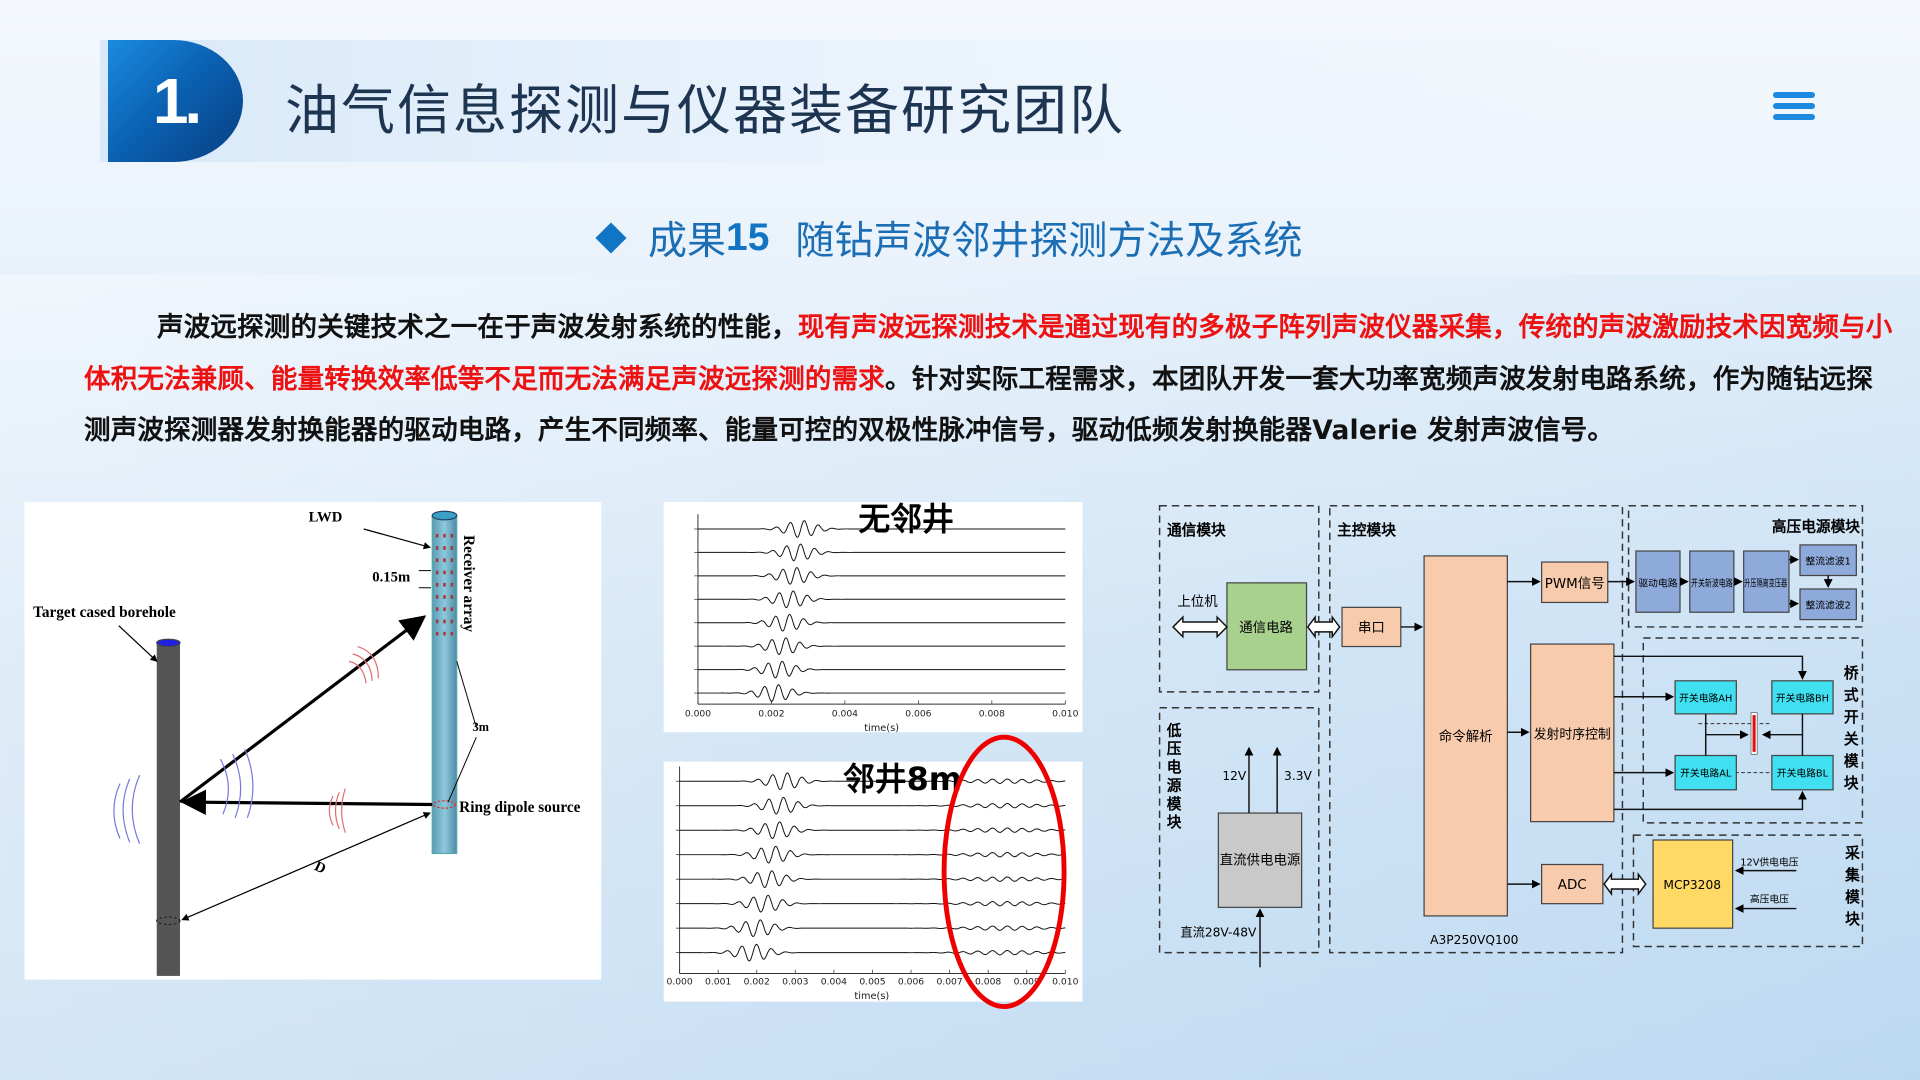 Image resolution: width=1920 pixels, height=1080 pixels. I want to click on chart-title: 邻井8m, so click(902, 779).